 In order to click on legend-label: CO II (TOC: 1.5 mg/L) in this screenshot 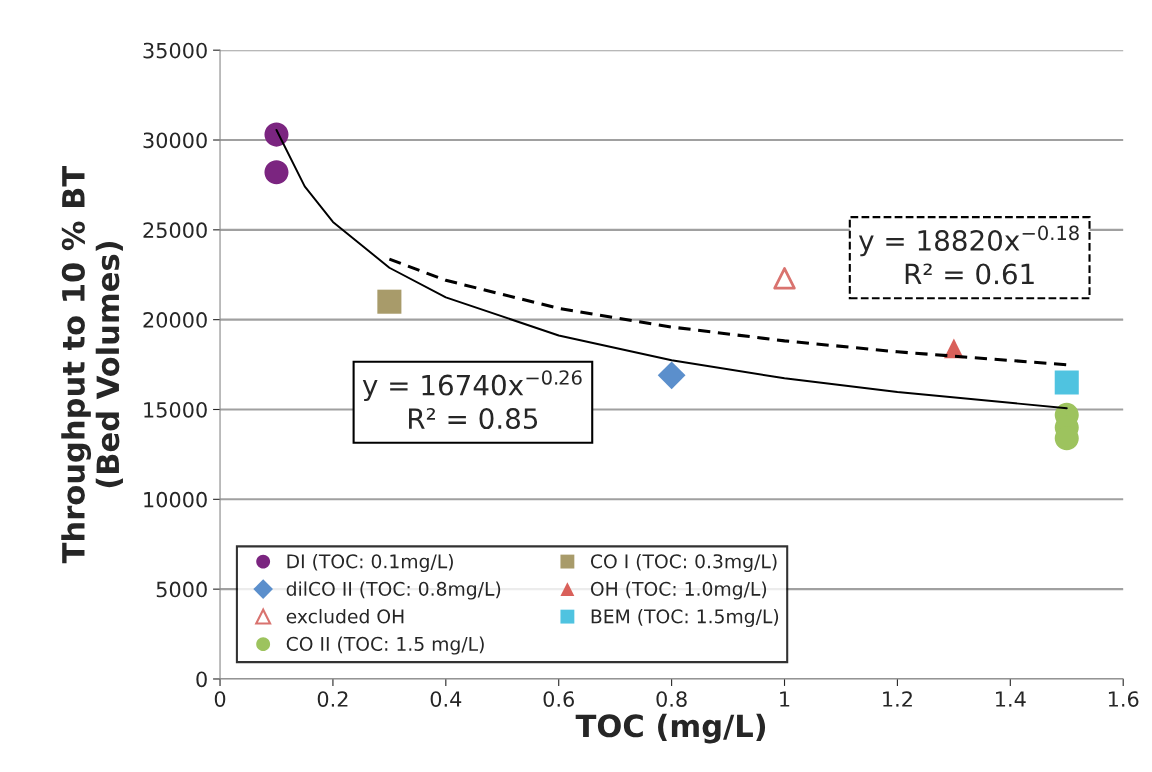, I will do `click(385, 645)`.